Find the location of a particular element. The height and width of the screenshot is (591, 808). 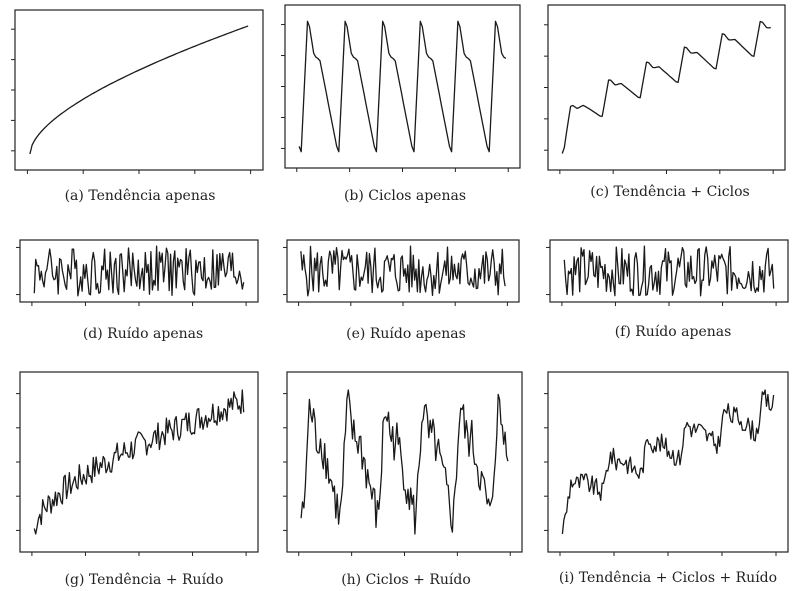

panel-e: (e) Ruído apenas is located at coordinates (401, 290).